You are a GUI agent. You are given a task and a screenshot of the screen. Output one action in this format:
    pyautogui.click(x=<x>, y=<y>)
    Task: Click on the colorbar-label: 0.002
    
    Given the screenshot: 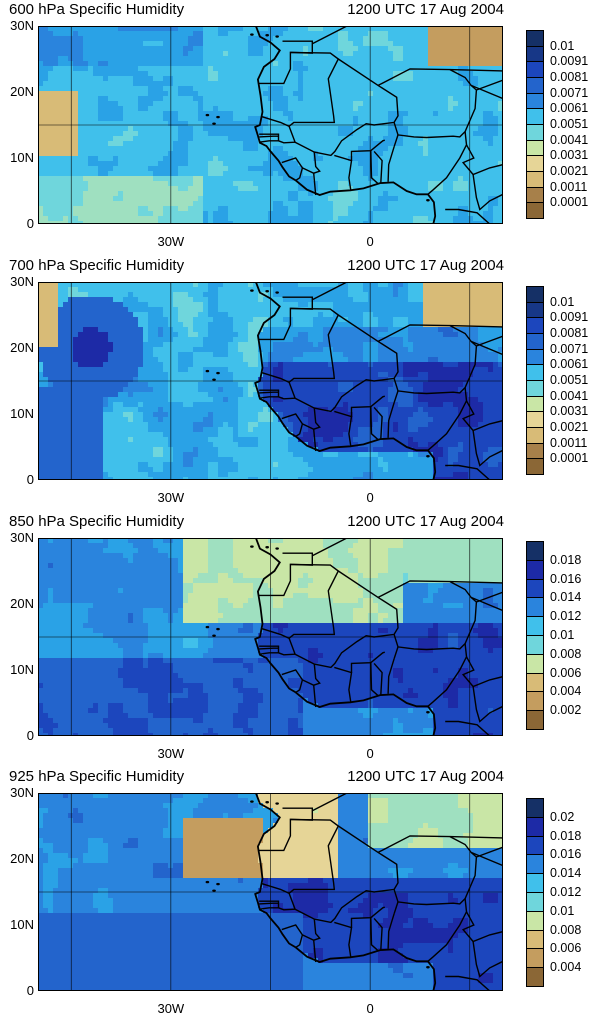 What is the action you would take?
    pyautogui.click(x=565, y=710)
    